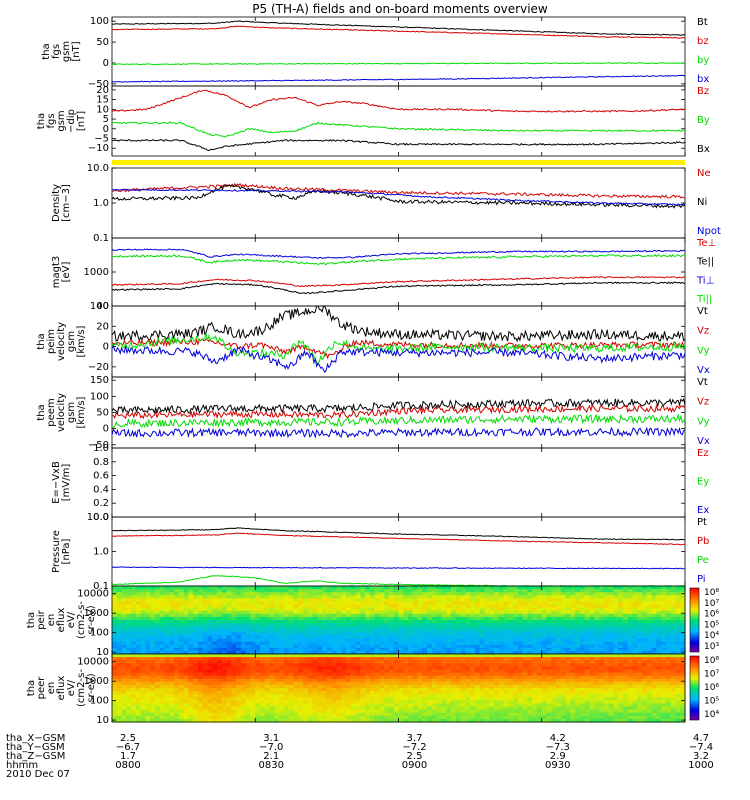 This screenshot has width=750, height=800. I want to click on ytick-label: −20, so click(98, 367).